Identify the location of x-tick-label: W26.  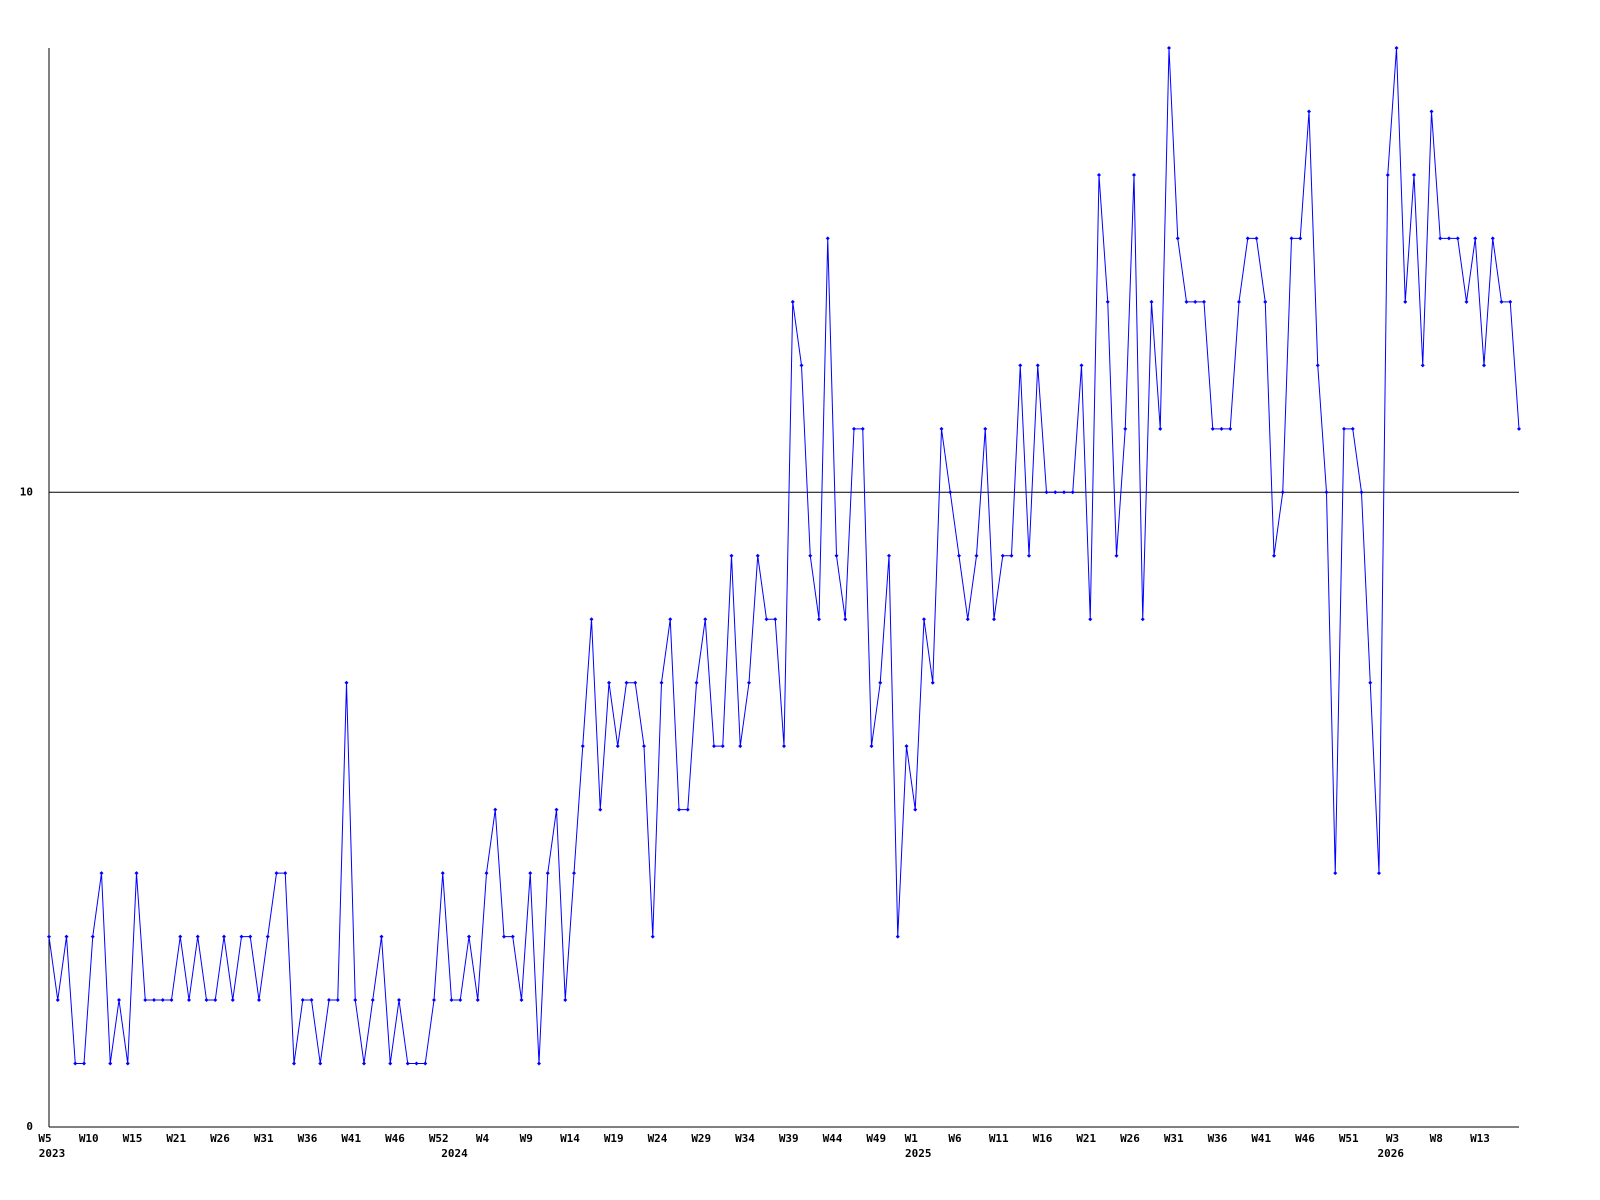
(1130, 1138).